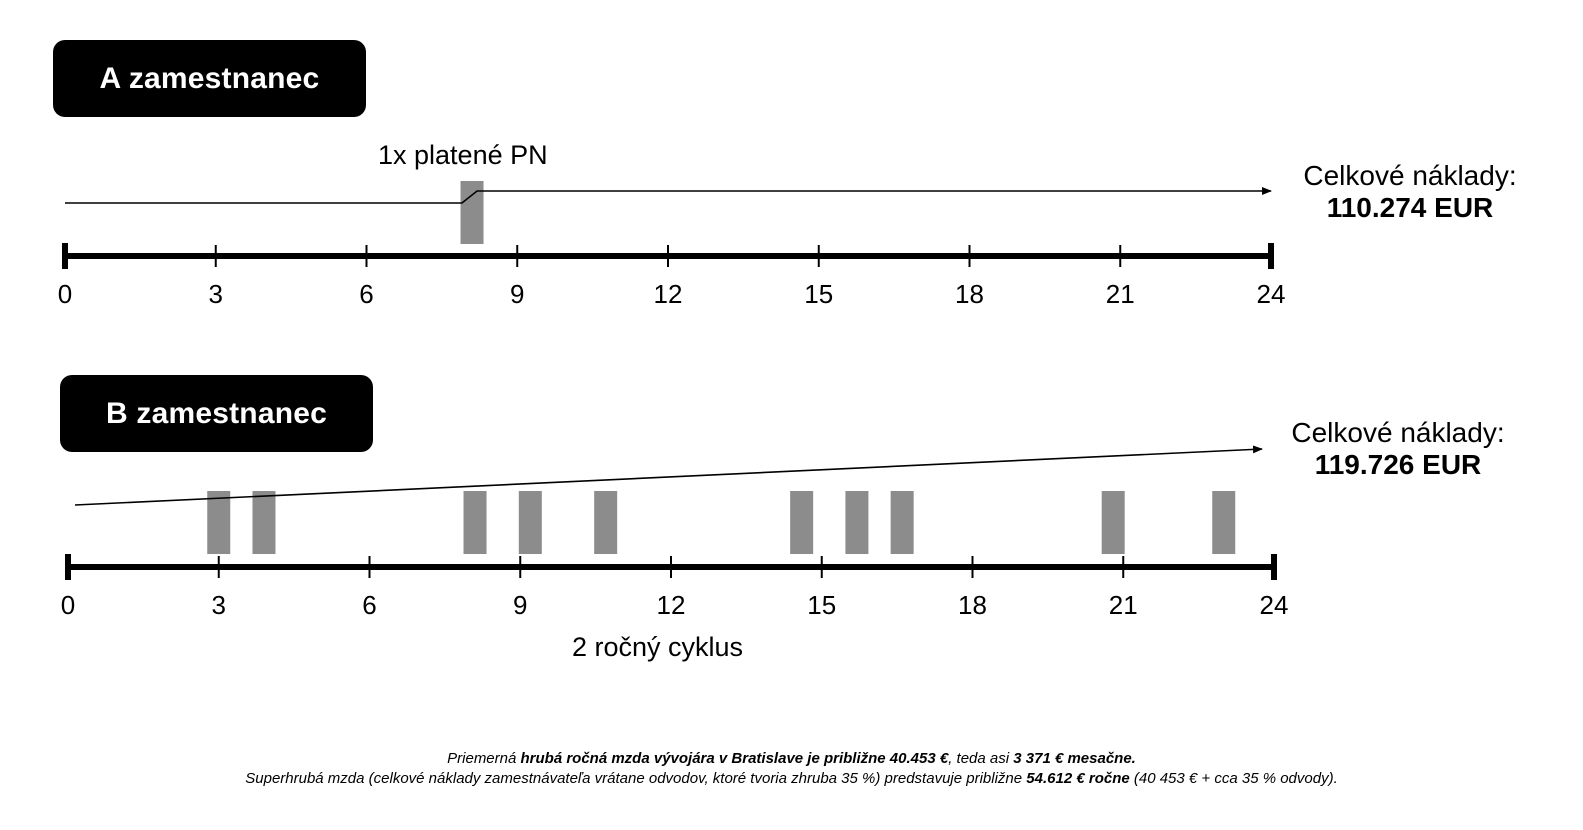 The height and width of the screenshot is (830, 1583). What do you see at coordinates (658, 647) in the screenshot?
I see `cycle-label: 2 ročný cyklus` at bounding box center [658, 647].